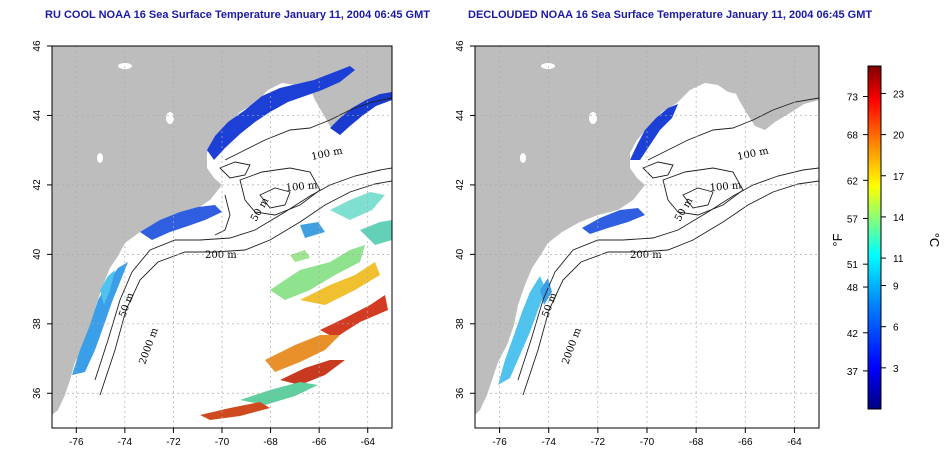 The image size is (950, 475). I want to click on celsius-tick-label: 14, so click(899, 218).